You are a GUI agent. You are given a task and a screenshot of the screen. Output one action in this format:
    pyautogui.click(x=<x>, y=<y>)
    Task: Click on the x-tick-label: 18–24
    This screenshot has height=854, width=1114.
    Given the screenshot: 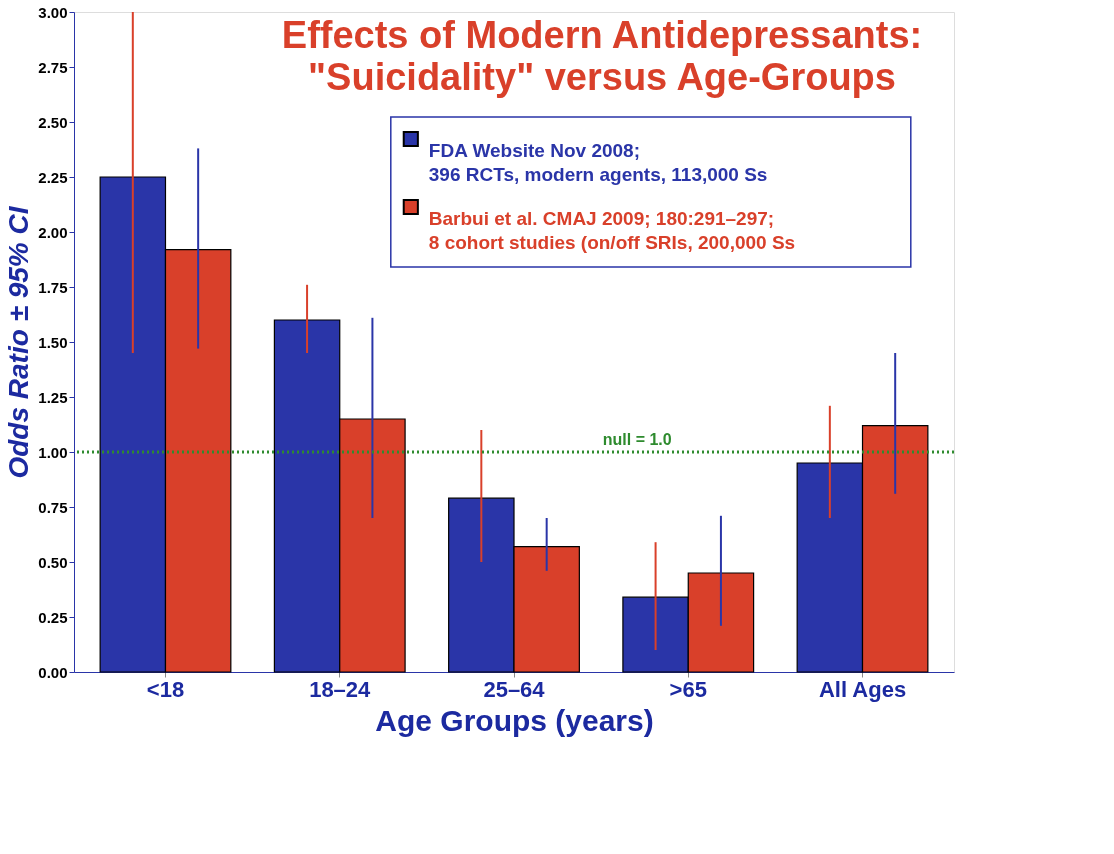 What is the action you would take?
    pyautogui.click(x=340, y=689)
    